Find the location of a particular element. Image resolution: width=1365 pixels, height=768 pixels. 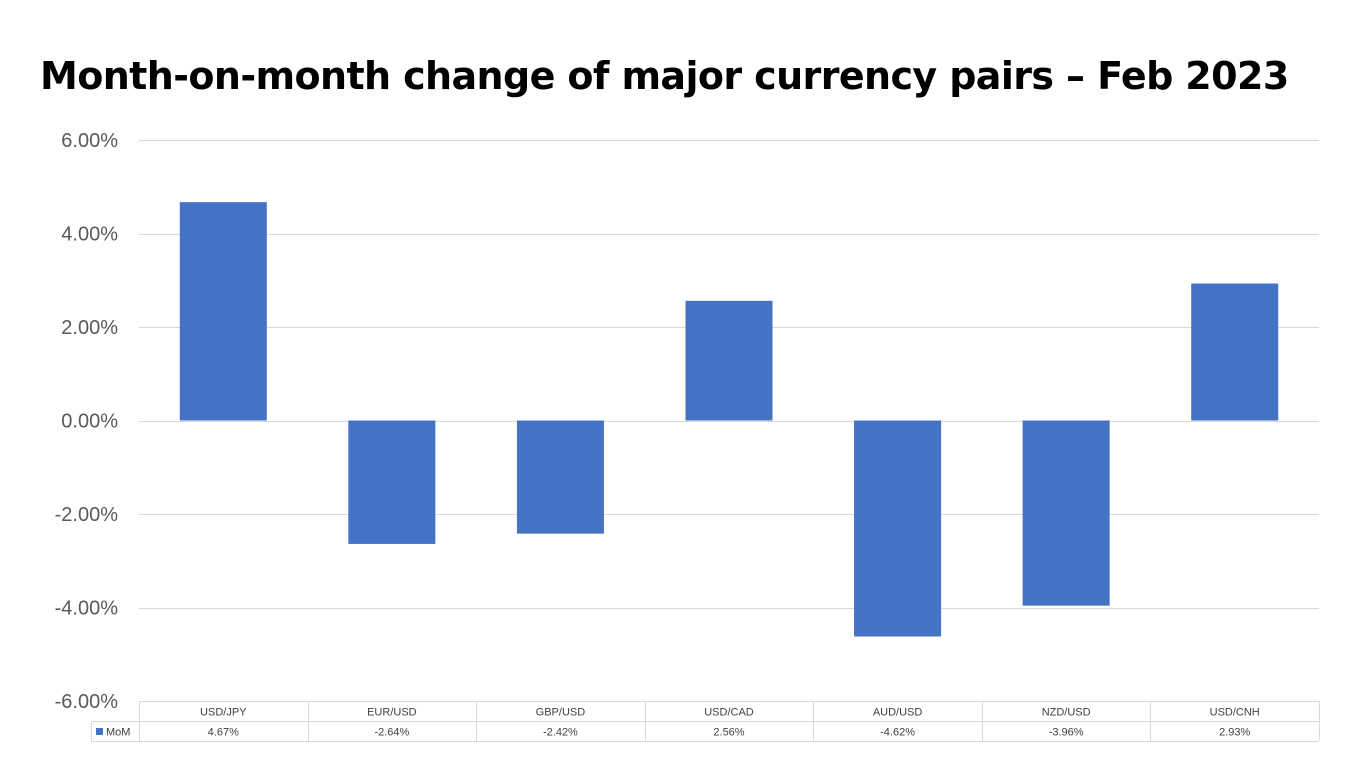

y-tick-label: -6.00% is located at coordinates (87, 702).